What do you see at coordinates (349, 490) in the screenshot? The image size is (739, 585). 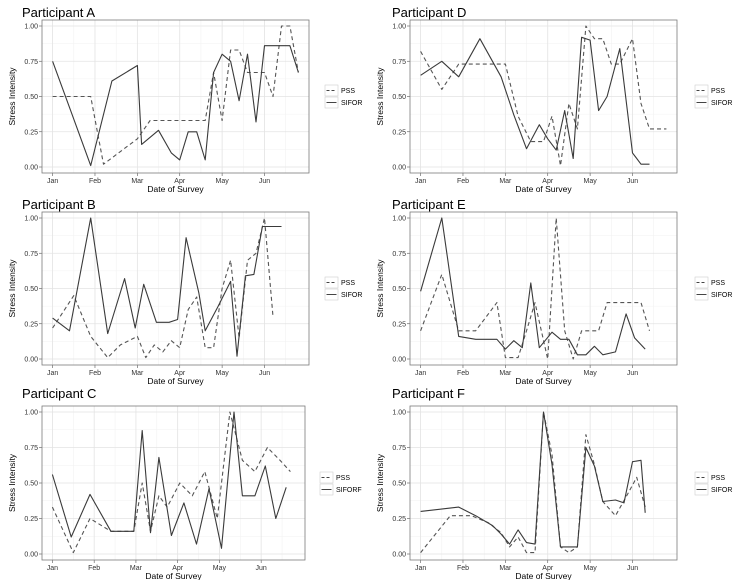 I see `legend-label: SIFORF` at bounding box center [349, 490].